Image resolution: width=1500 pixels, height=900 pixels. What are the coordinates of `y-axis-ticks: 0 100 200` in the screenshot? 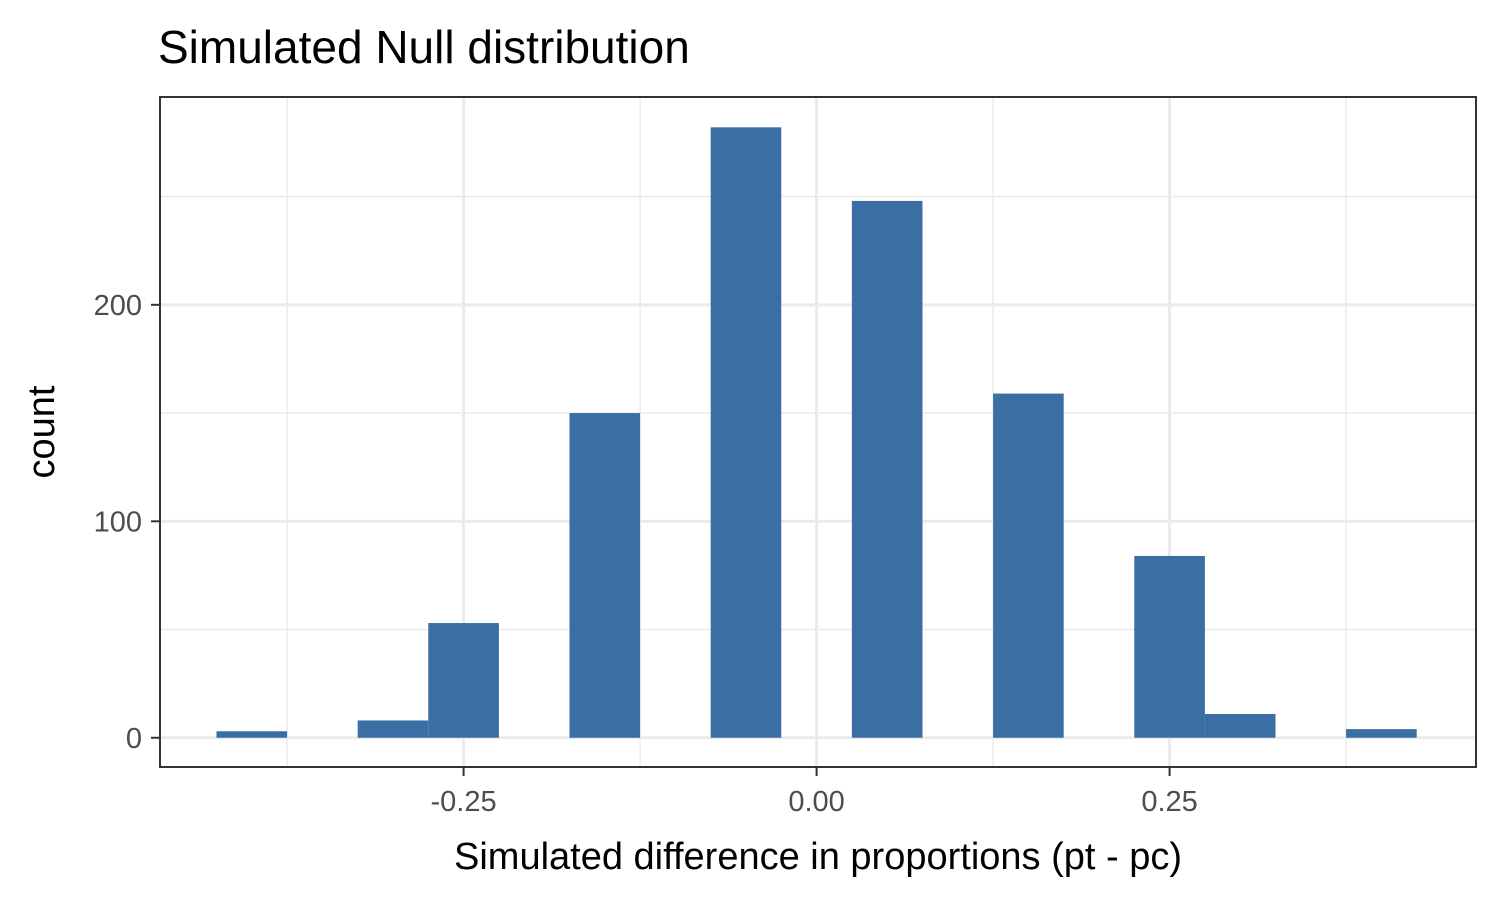 It's located at (127, 522).